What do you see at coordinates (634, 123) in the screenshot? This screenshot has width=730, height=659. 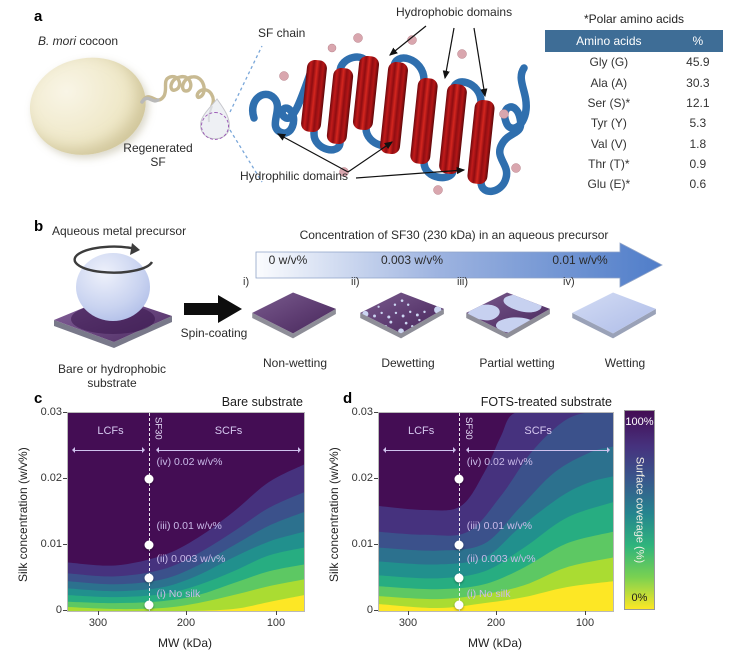 I see `table-row: Tyr (Y) 5.3` at bounding box center [634, 123].